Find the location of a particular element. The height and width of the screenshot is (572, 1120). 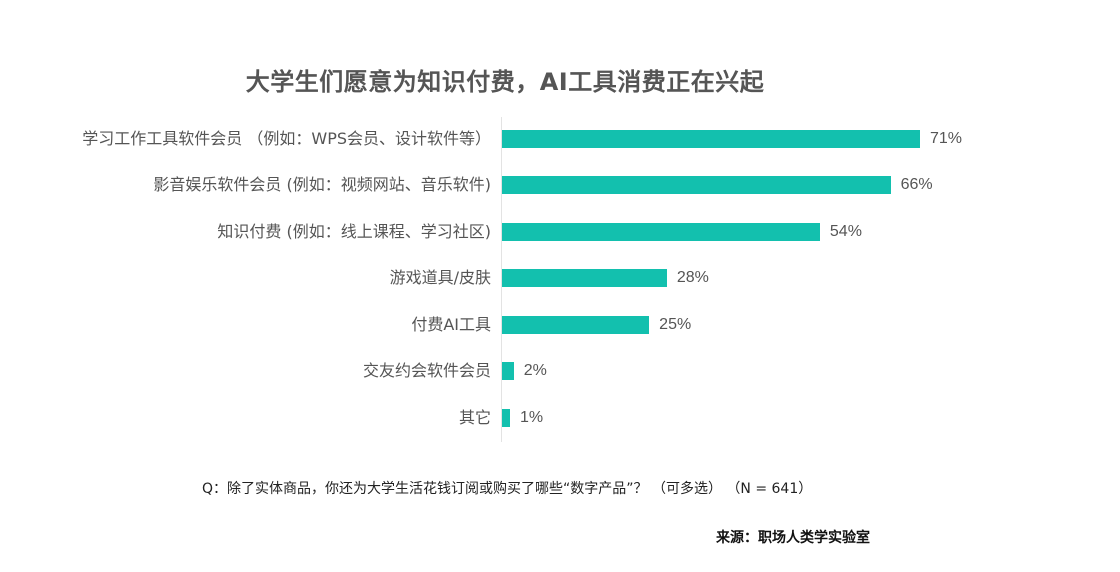

bar-value: 54% is located at coordinates (845, 231).